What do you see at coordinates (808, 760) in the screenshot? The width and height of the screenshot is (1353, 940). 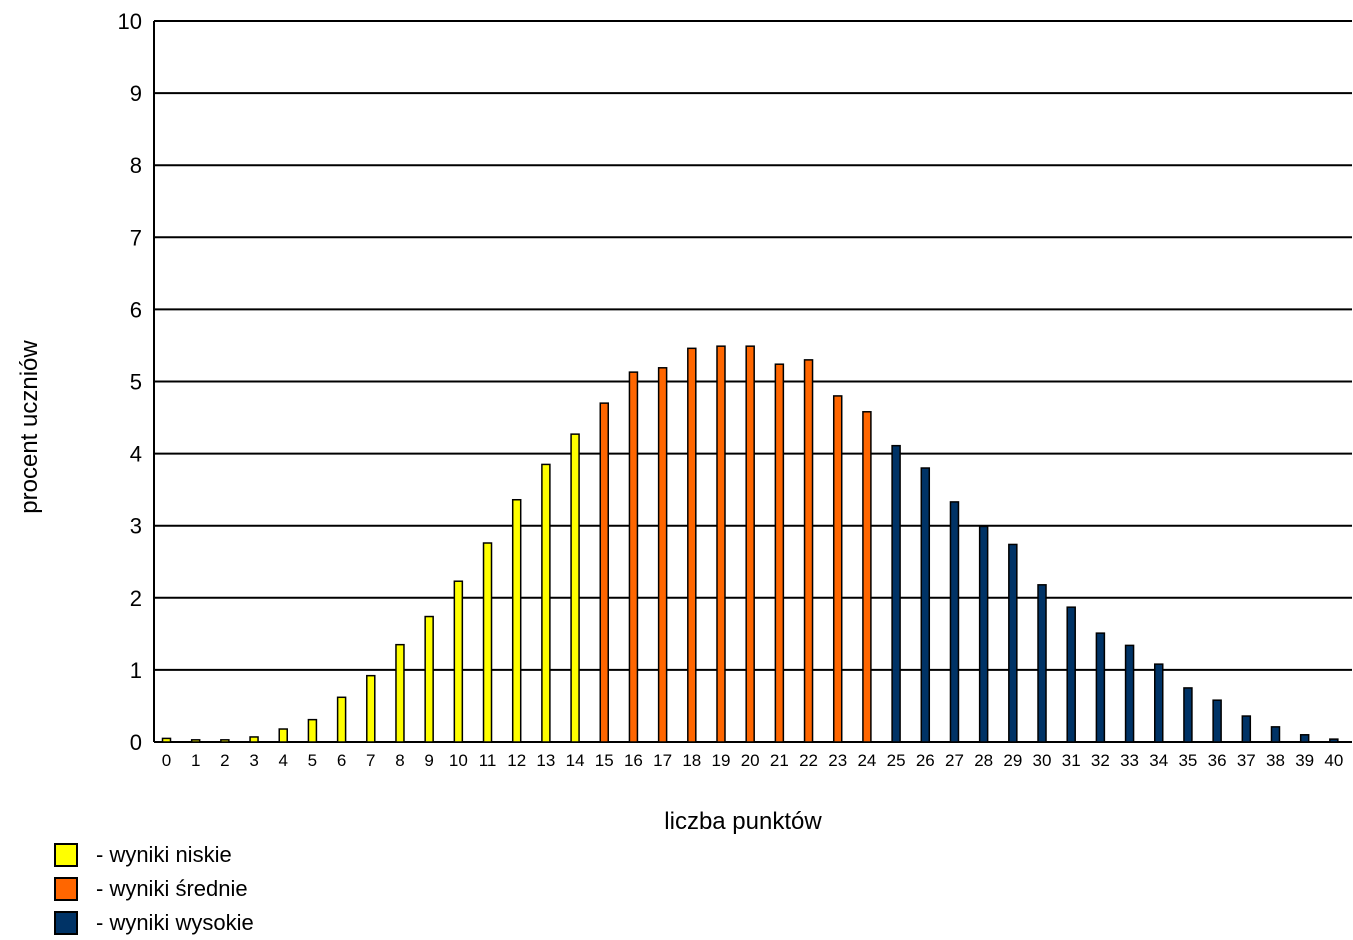 I see `x-tick-label: 22` at bounding box center [808, 760].